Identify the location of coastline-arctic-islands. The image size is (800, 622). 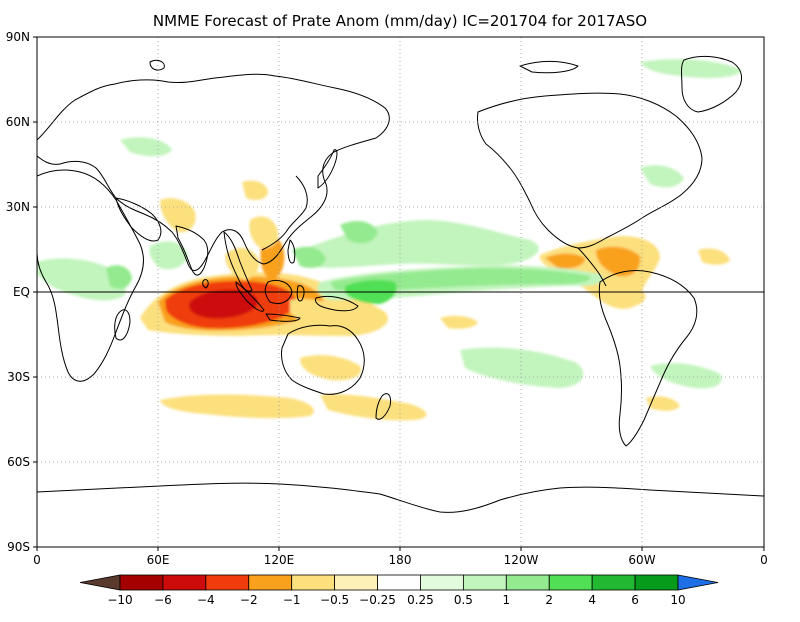
(549, 67).